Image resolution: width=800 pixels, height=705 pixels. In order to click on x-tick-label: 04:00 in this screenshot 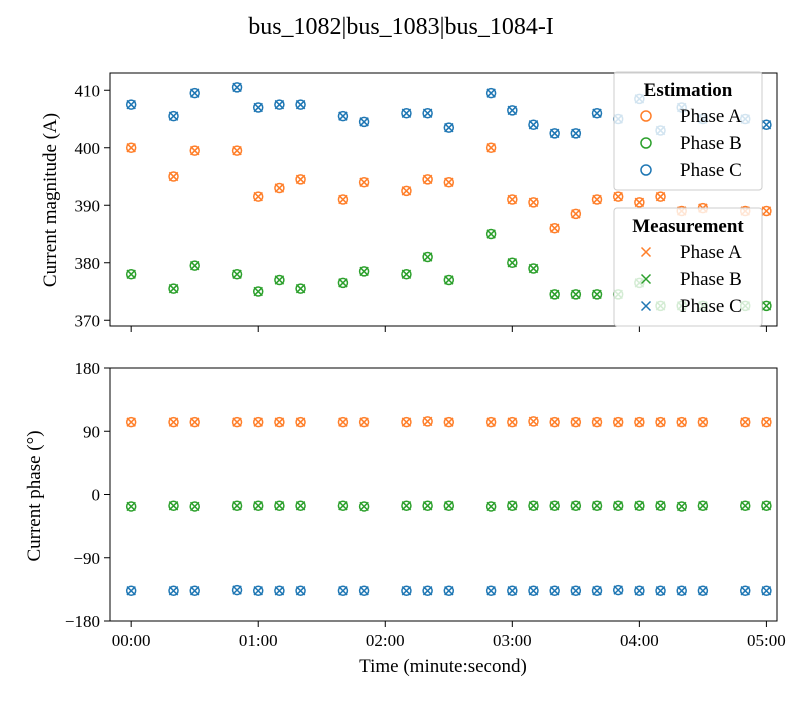, I will do `click(639, 640)`.